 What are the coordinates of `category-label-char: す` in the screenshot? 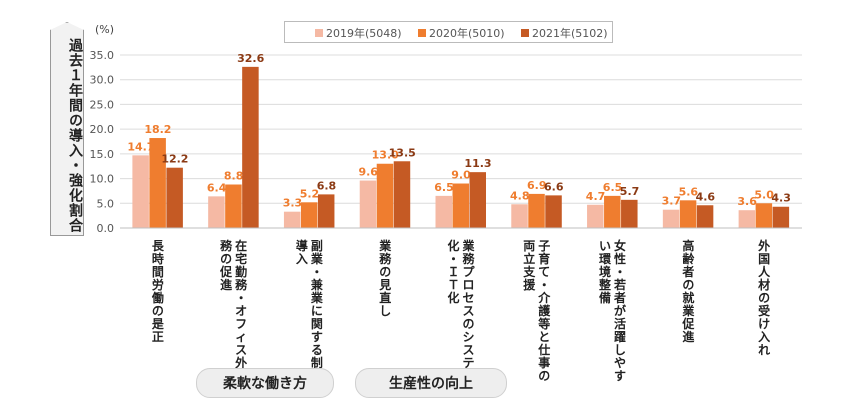 It's located at (317, 337).